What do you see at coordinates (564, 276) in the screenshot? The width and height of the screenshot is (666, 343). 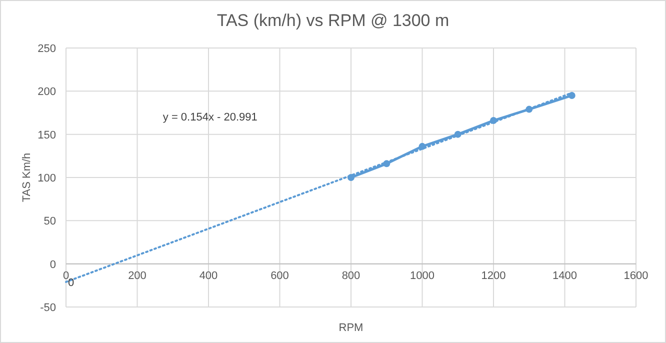 I see `x-tick-label: 1400` at bounding box center [564, 276].